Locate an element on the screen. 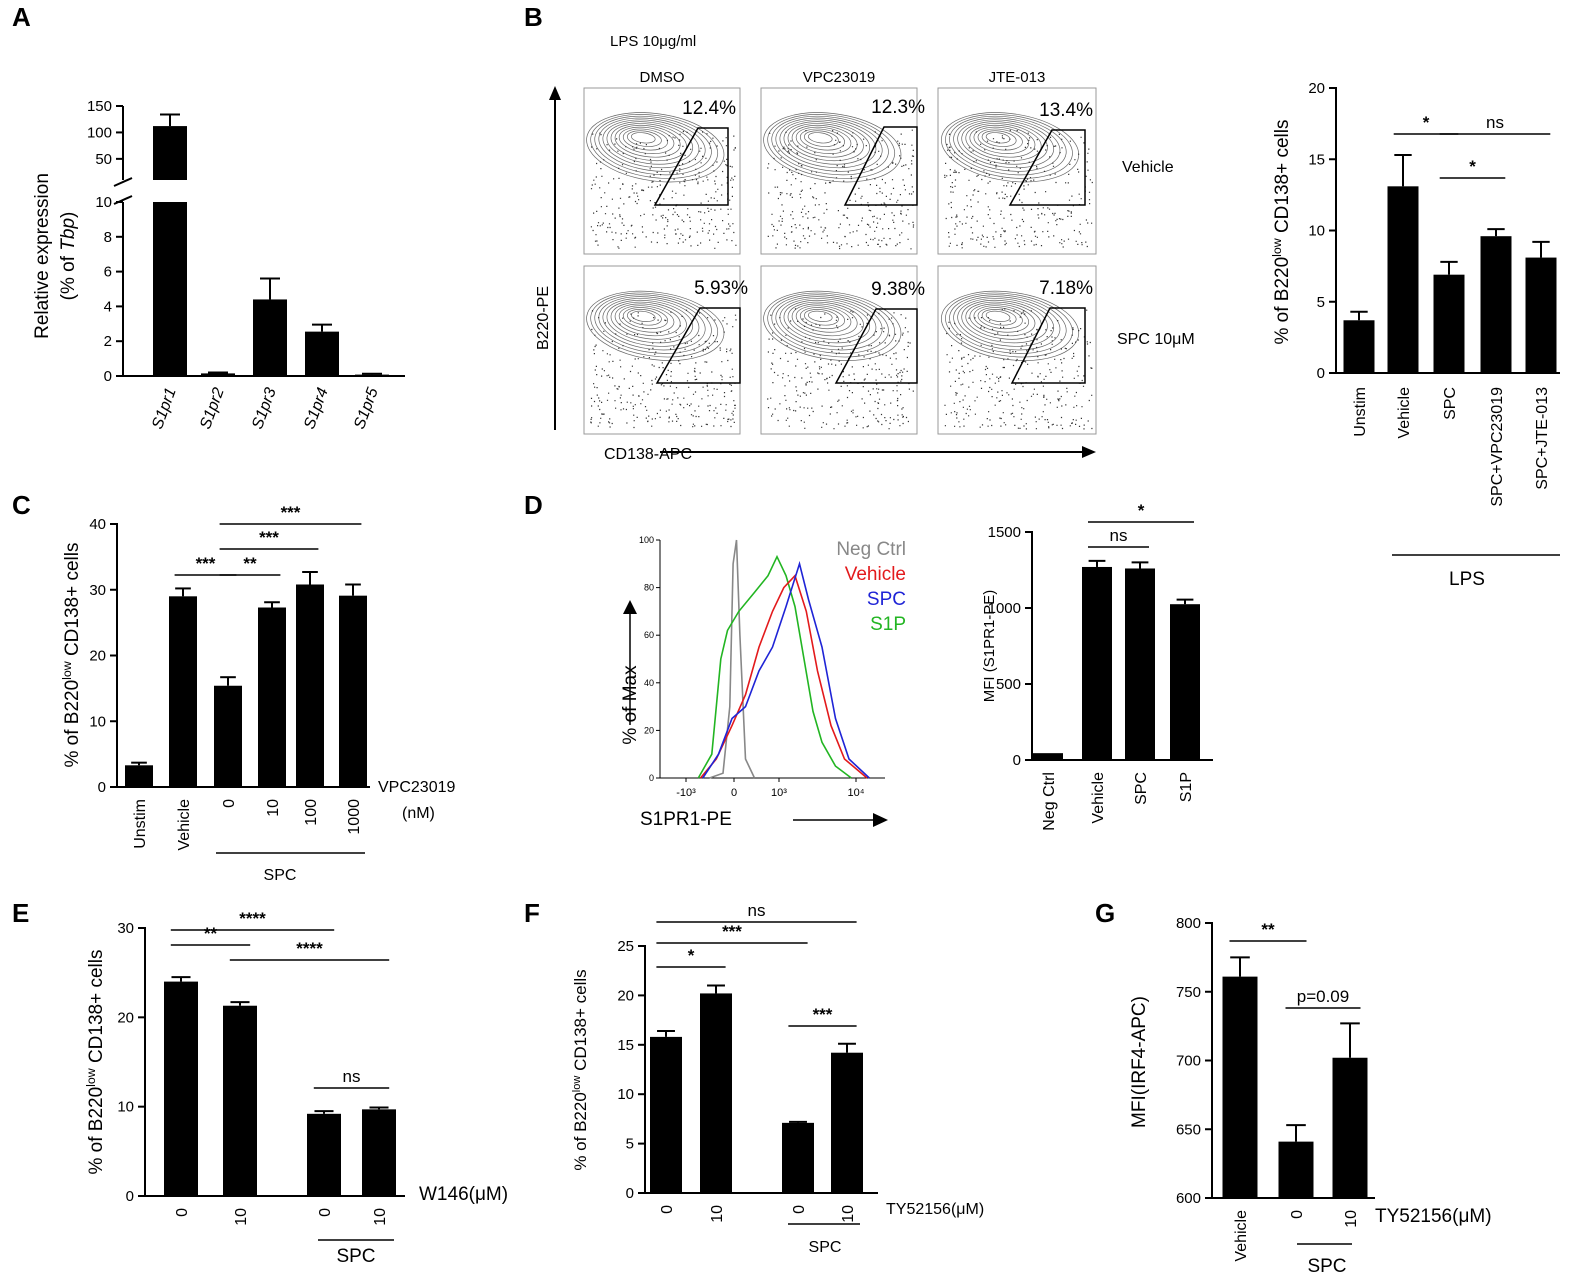 The height and width of the screenshot is (1278, 1569). panel-label-d: D is located at coordinates (533, 505).